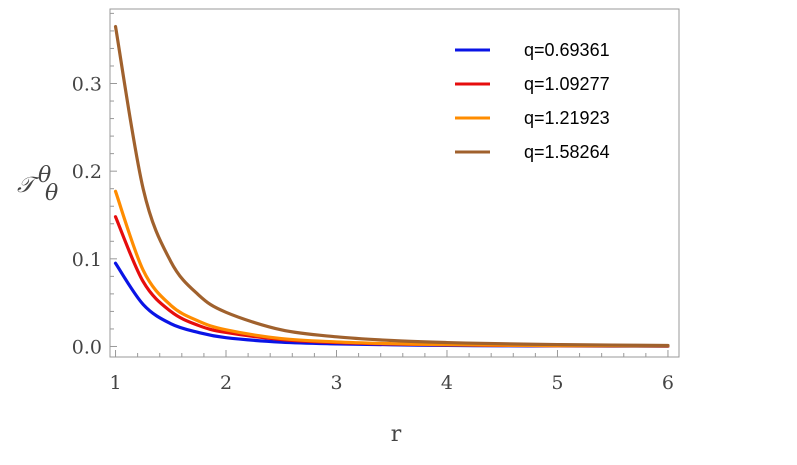 Image resolution: width=797 pixels, height=465 pixels. What do you see at coordinates (44, 175) in the screenshot?
I see `y-axis-title-superscript: θ` at bounding box center [44, 175].